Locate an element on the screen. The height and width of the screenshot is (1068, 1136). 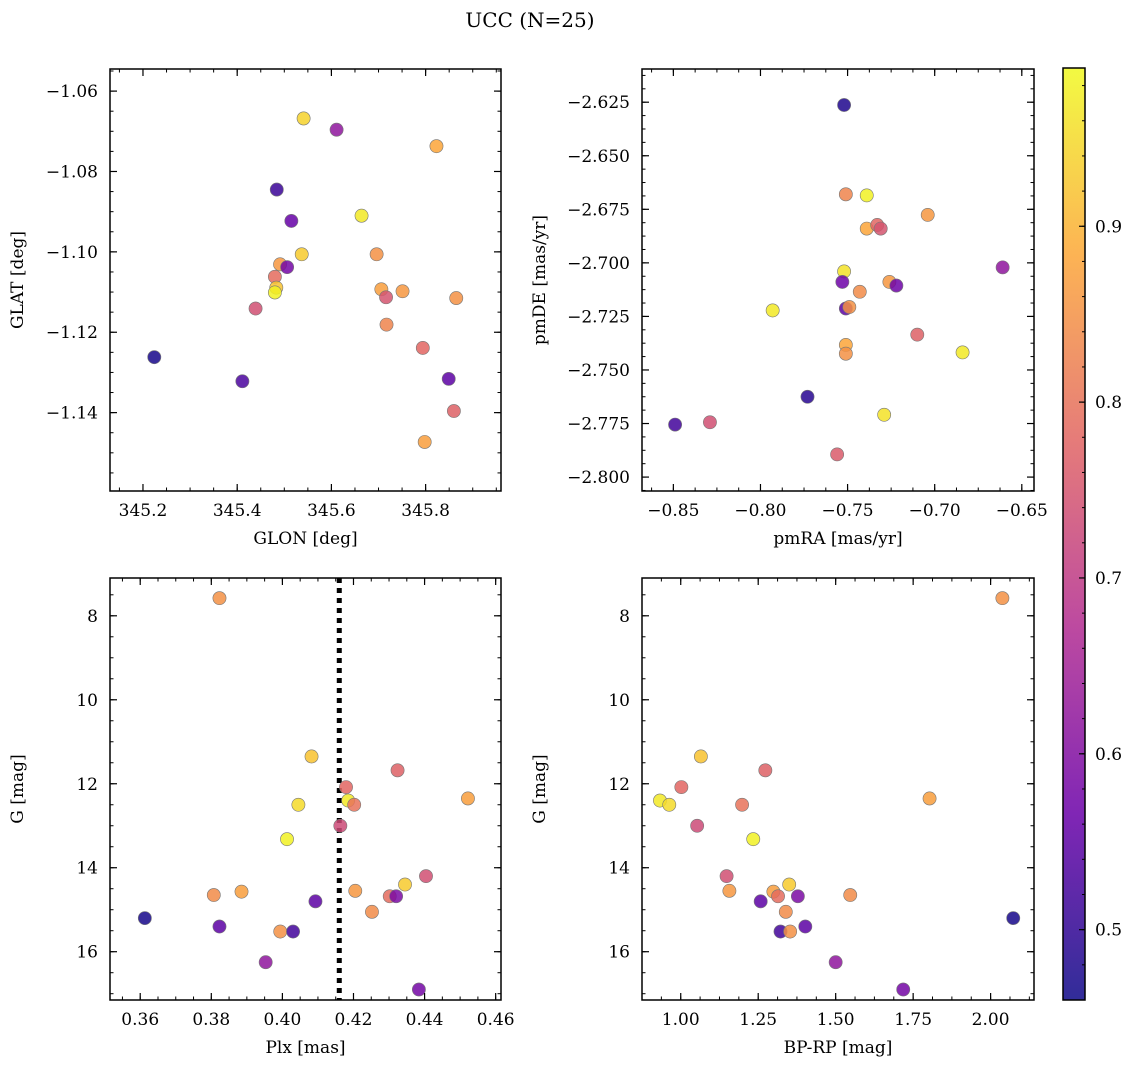
y-tick-label: −2.725 is located at coordinates (598, 317).